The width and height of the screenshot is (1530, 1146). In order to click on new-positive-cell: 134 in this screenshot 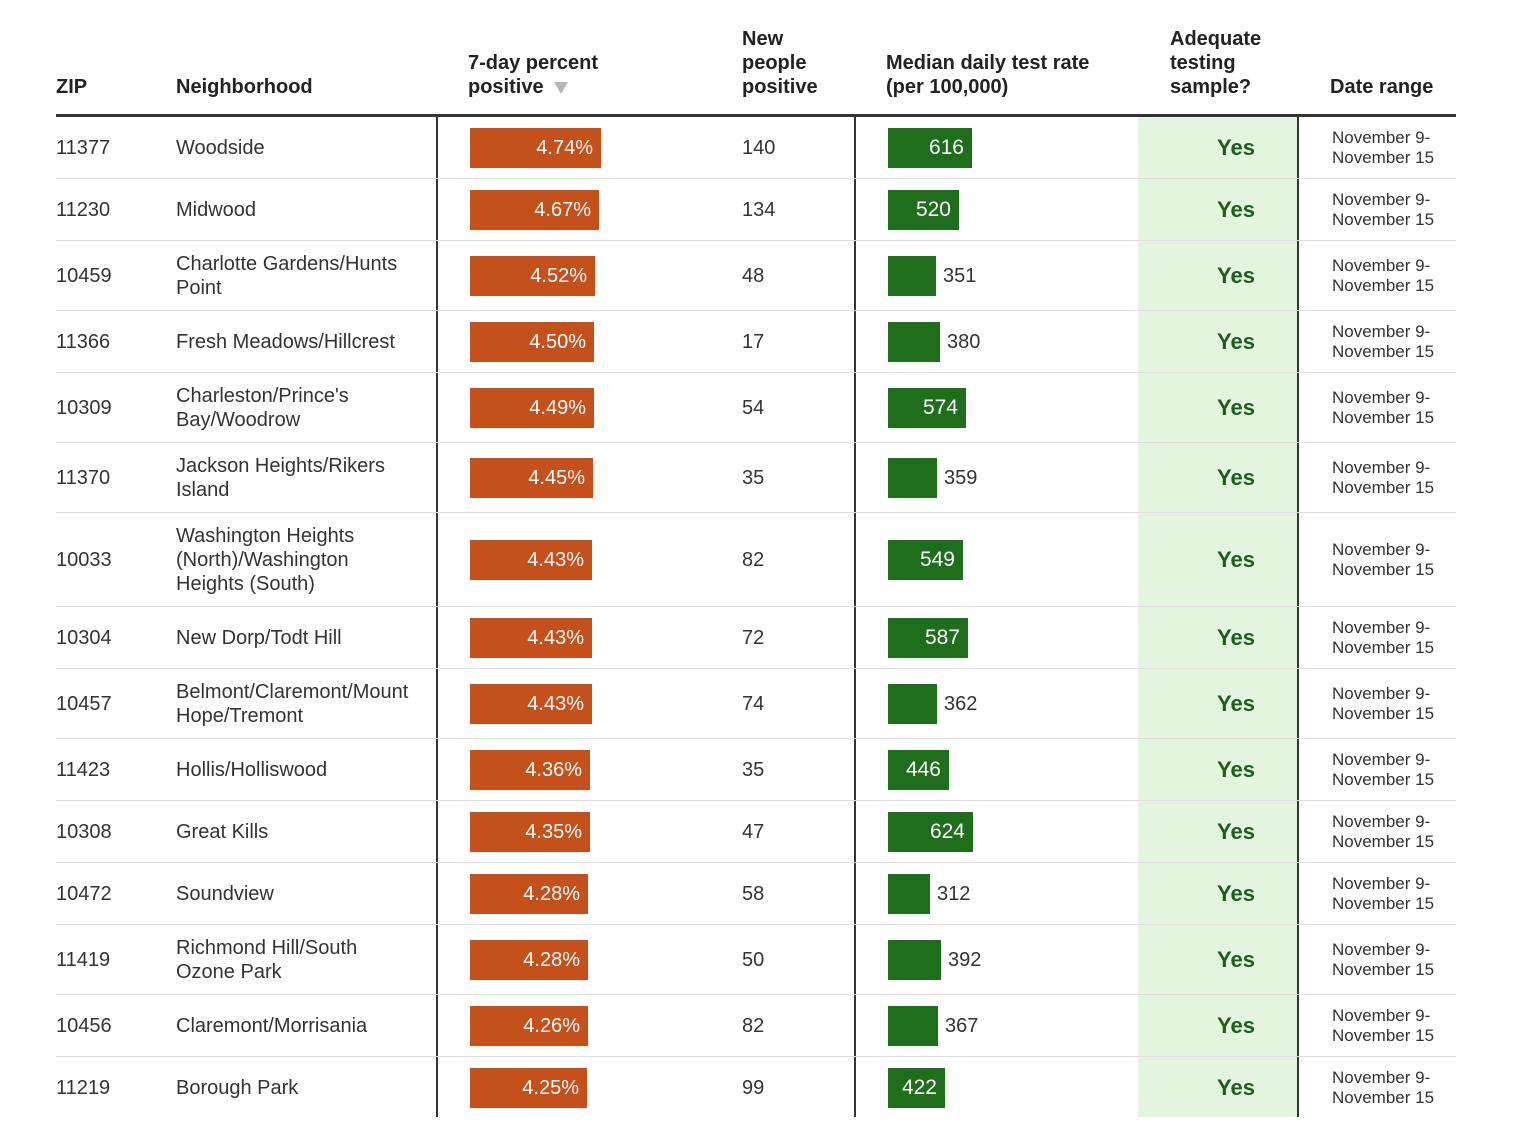, I will do `click(759, 210)`.